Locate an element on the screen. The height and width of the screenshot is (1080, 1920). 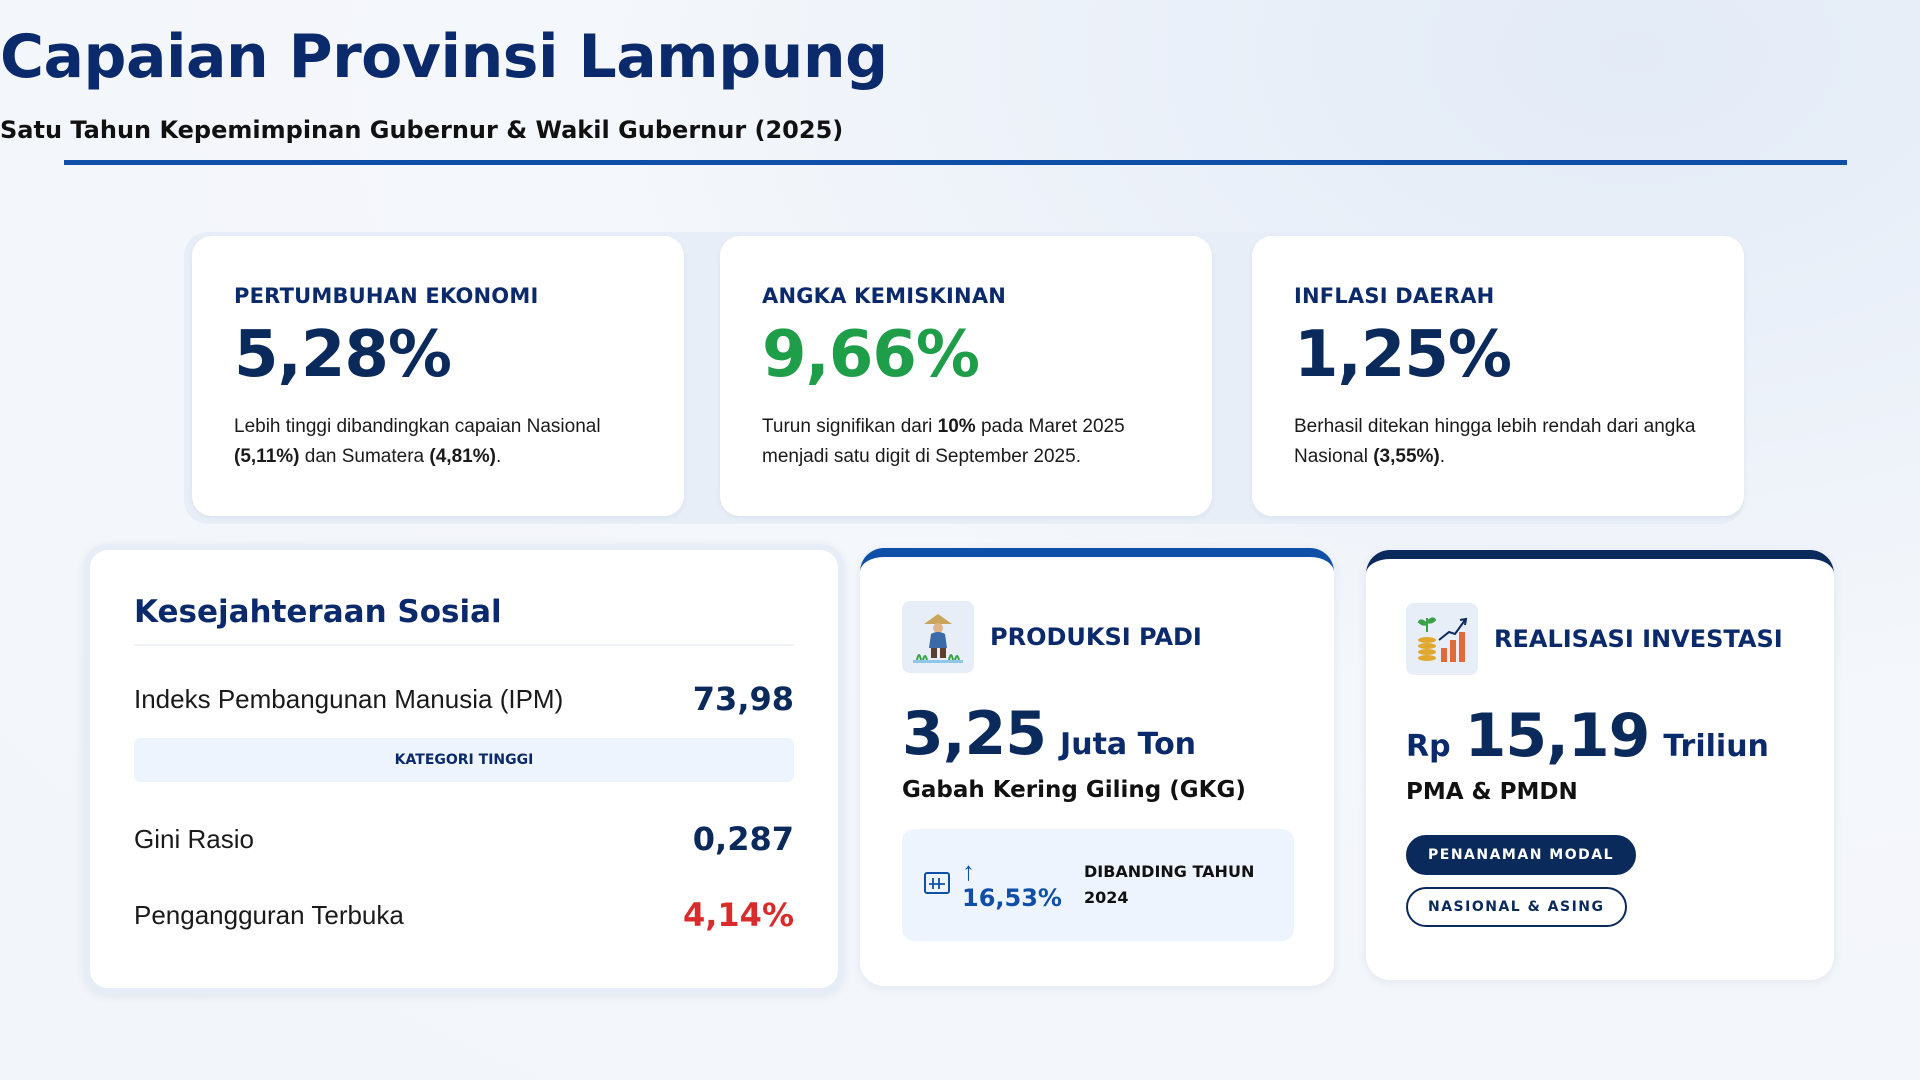
investment-figure: Rp 15,19 Triliun is located at coordinates (1600, 736).